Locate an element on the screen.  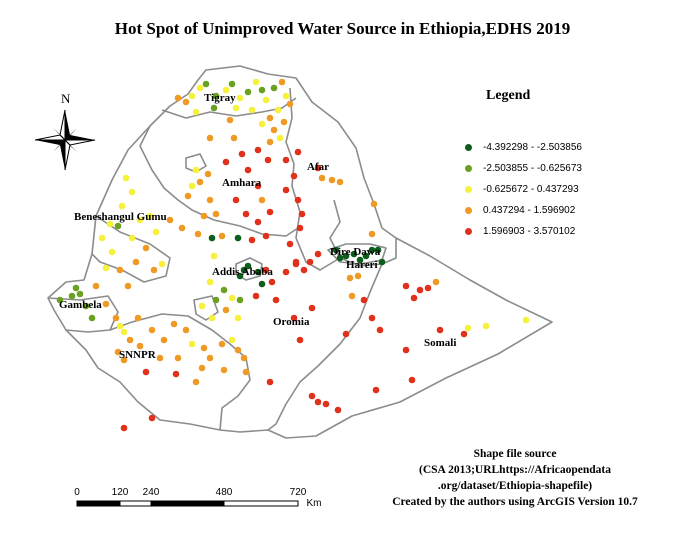
legend-label: -4.392298 - -2.503856 is located at coordinates (532, 147).